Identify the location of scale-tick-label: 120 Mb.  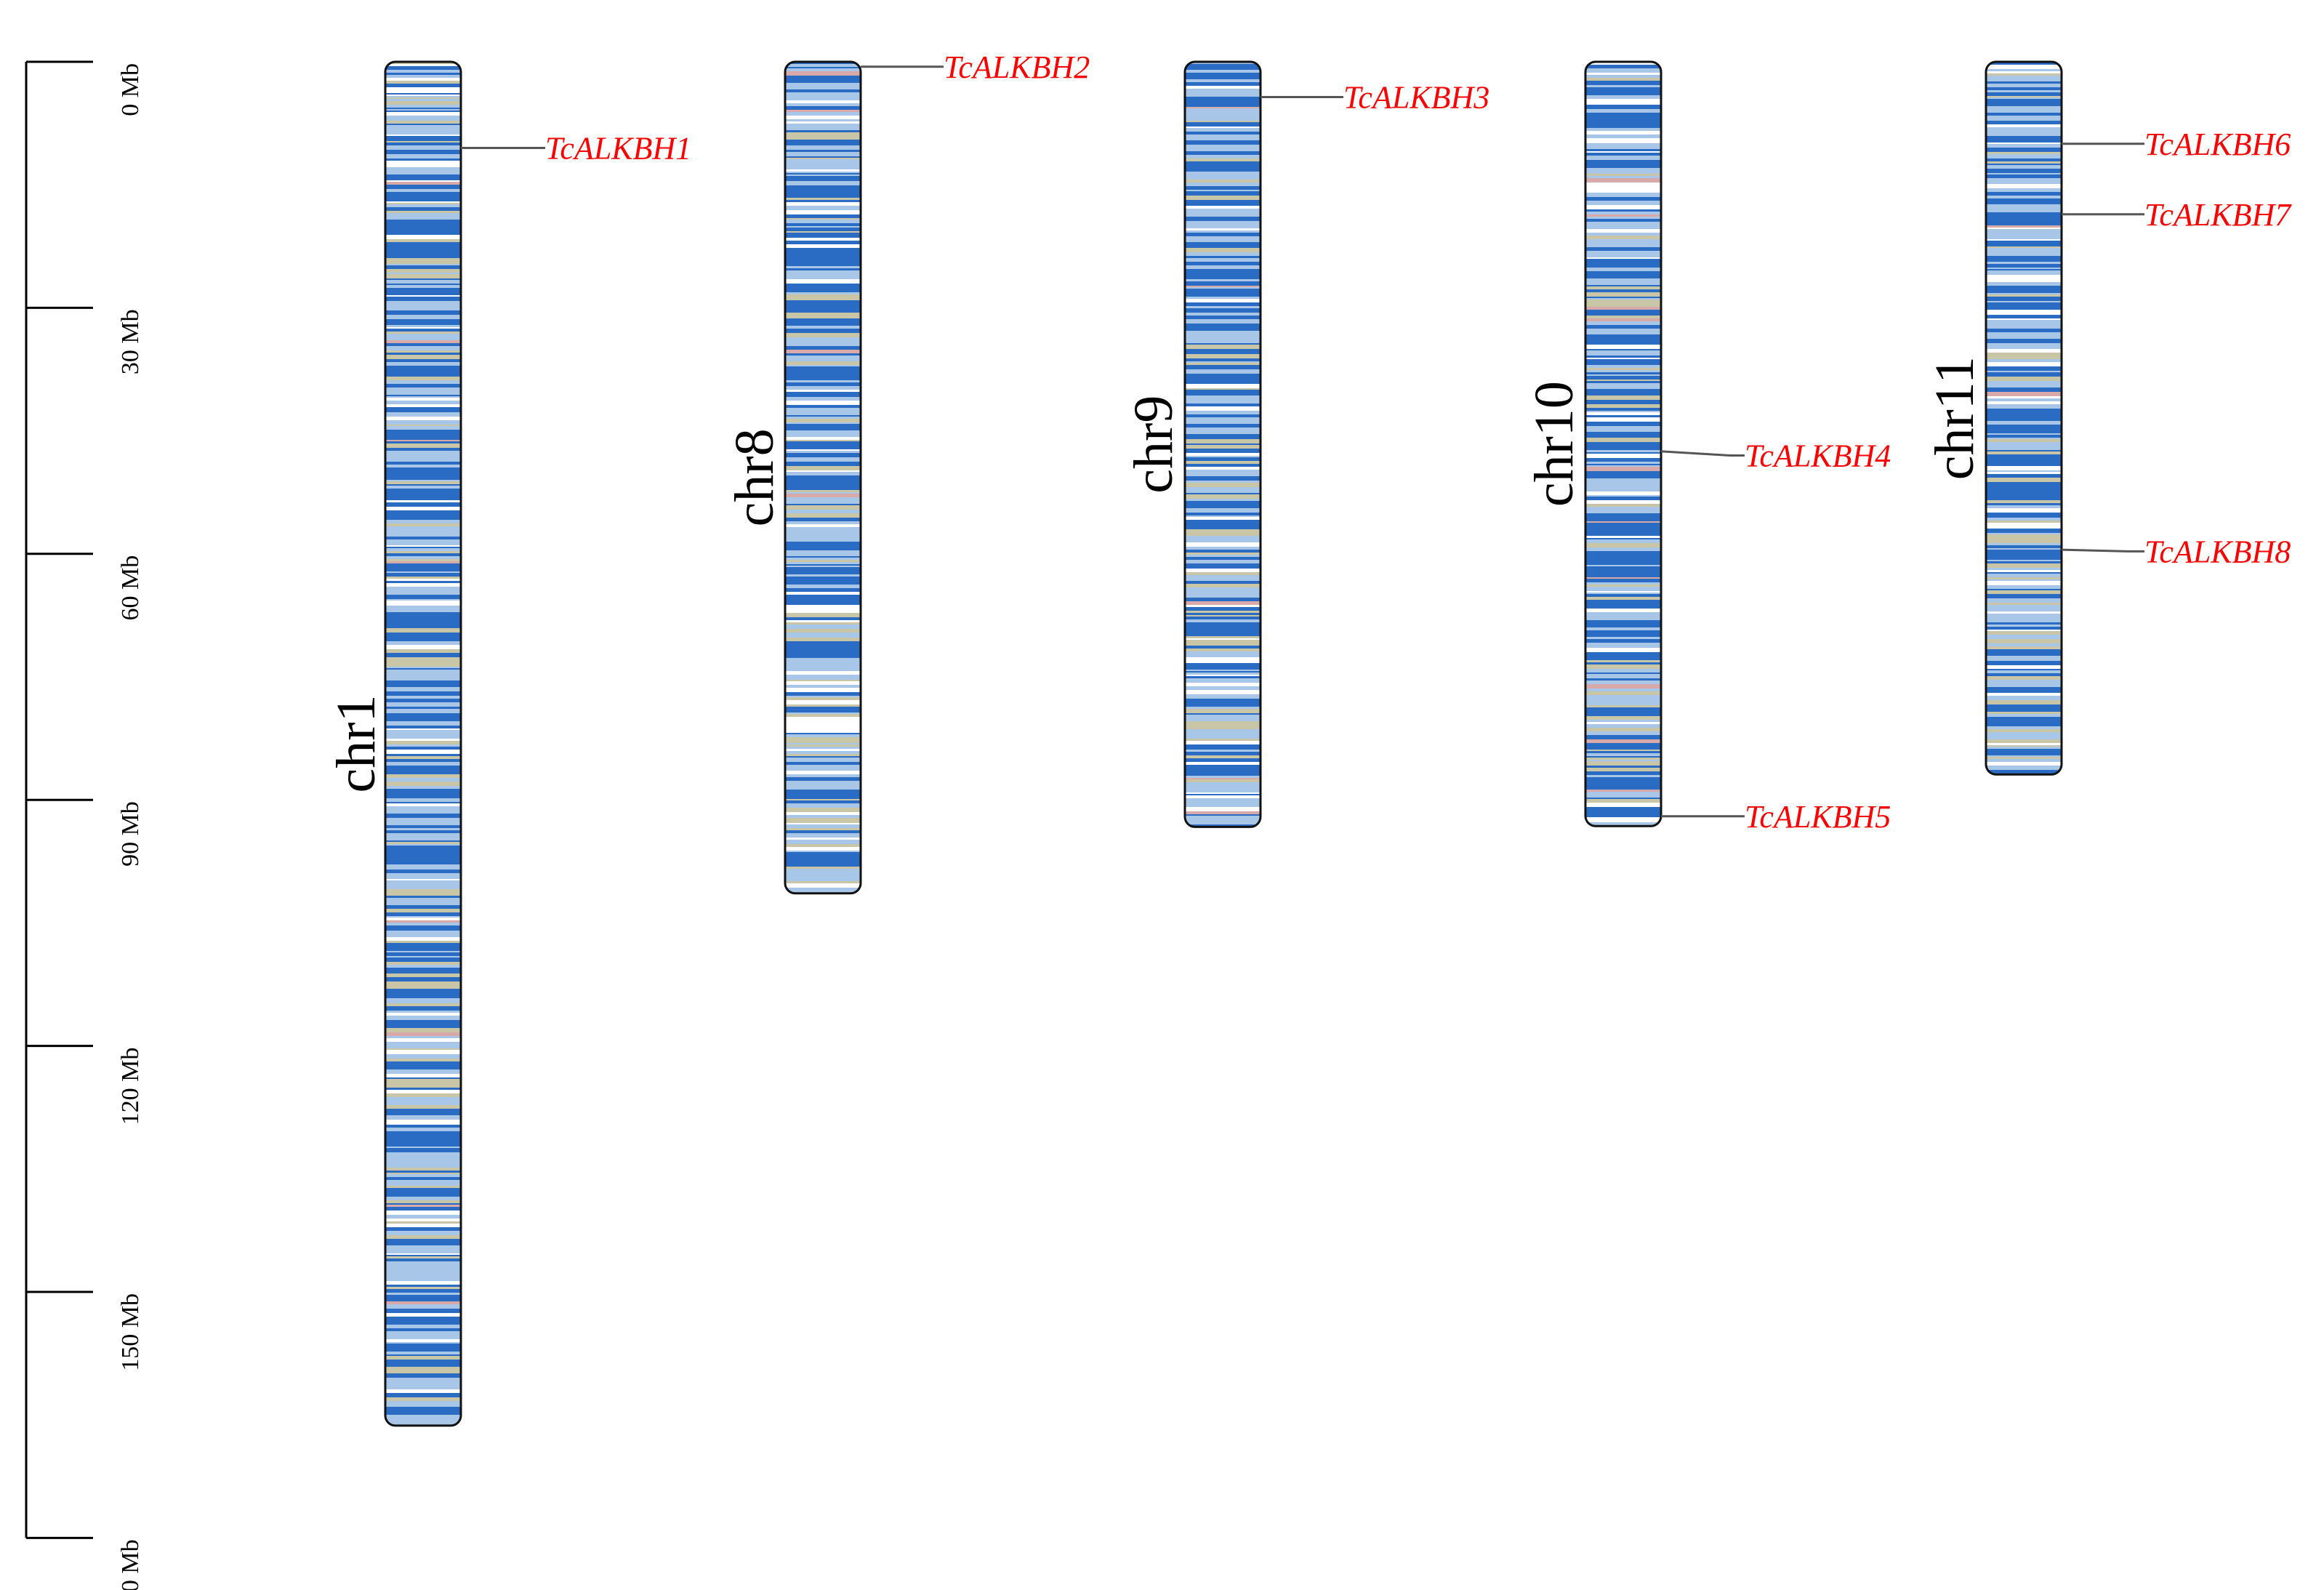
(130, 1086).